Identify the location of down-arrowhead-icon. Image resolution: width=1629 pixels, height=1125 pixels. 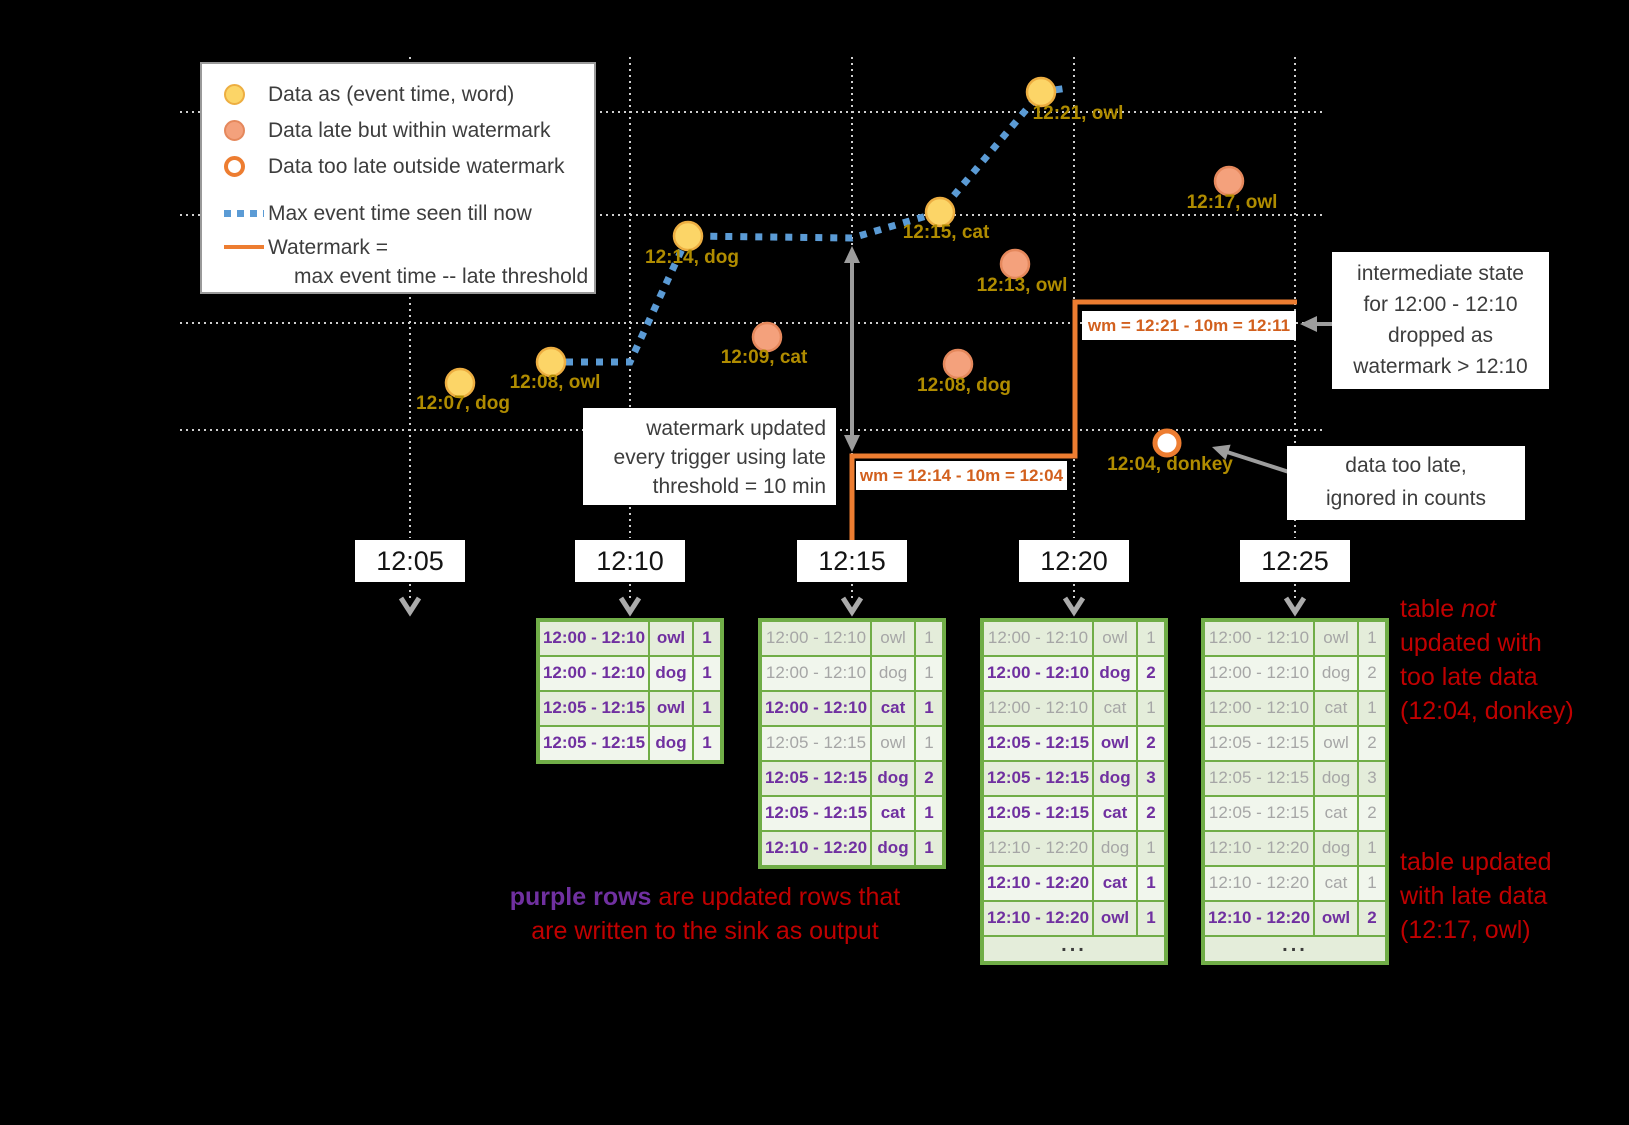
(852, 443).